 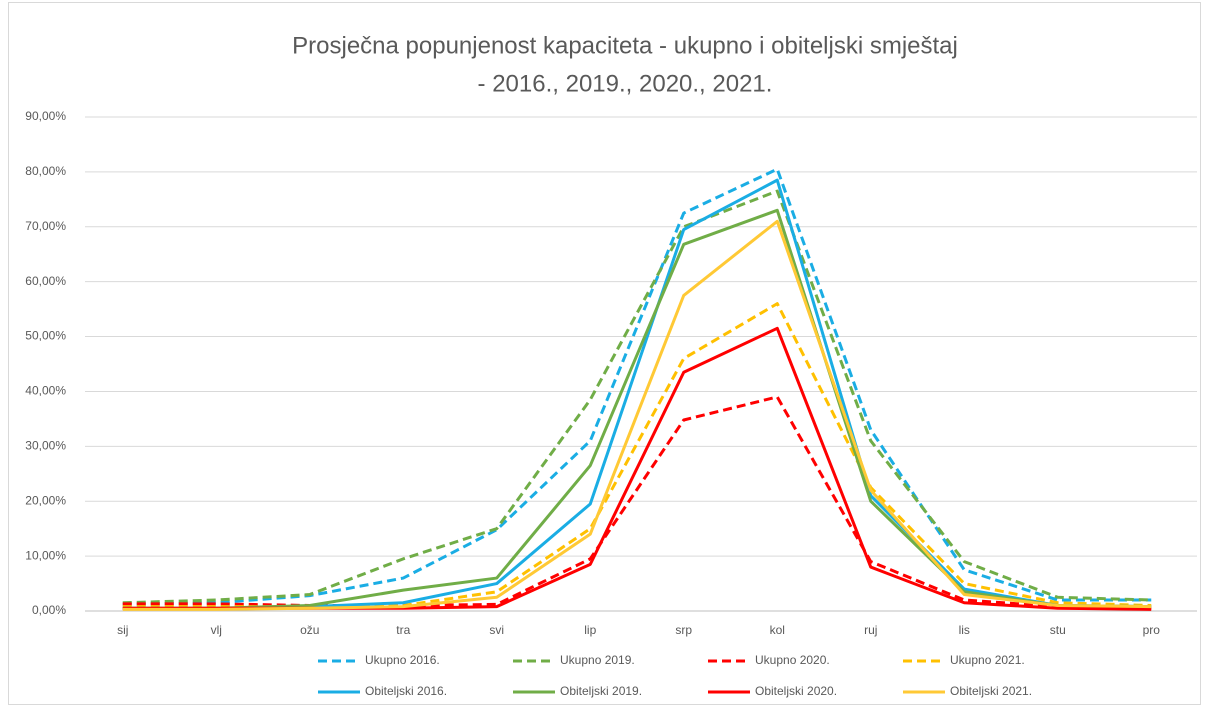 I want to click on legend-label: Ukupno 2021., so click(x=987, y=660).